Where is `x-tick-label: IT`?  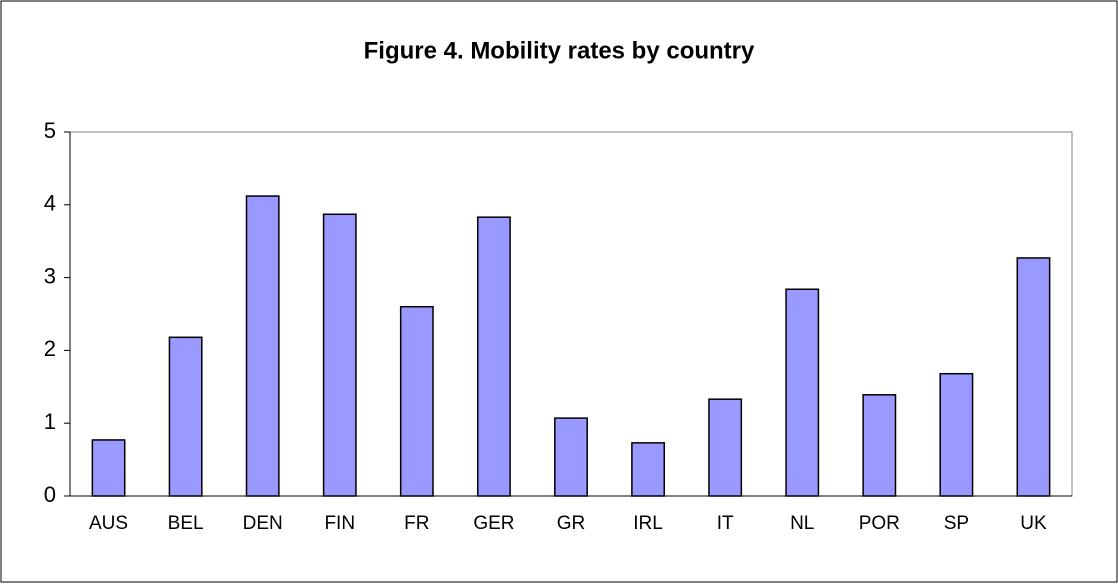
x-tick-label: IT is located at coordinates (725, 523).